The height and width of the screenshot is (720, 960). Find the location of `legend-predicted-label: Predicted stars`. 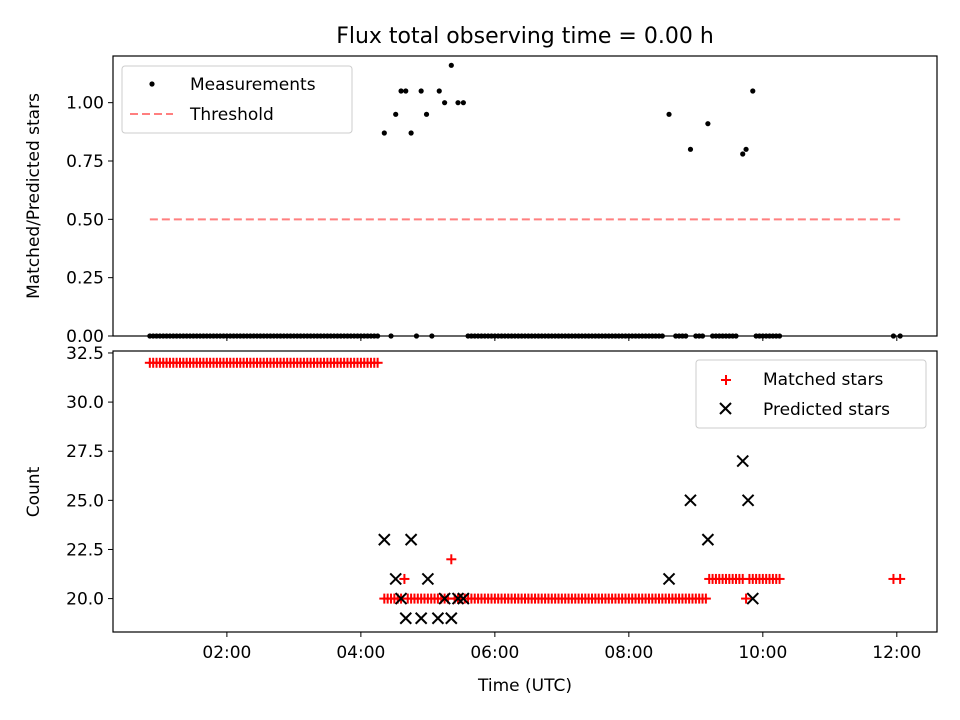

legend-predicted-label: Predicted stars is located at coordinates (826, 410).